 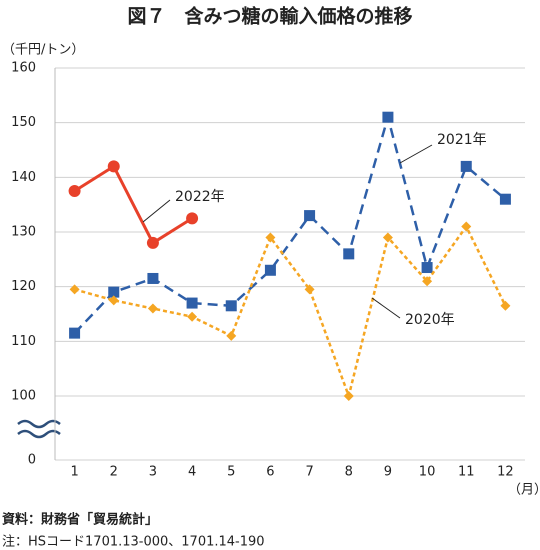 I want to click on x-tick-label: 11, so click(x=466, y=472).